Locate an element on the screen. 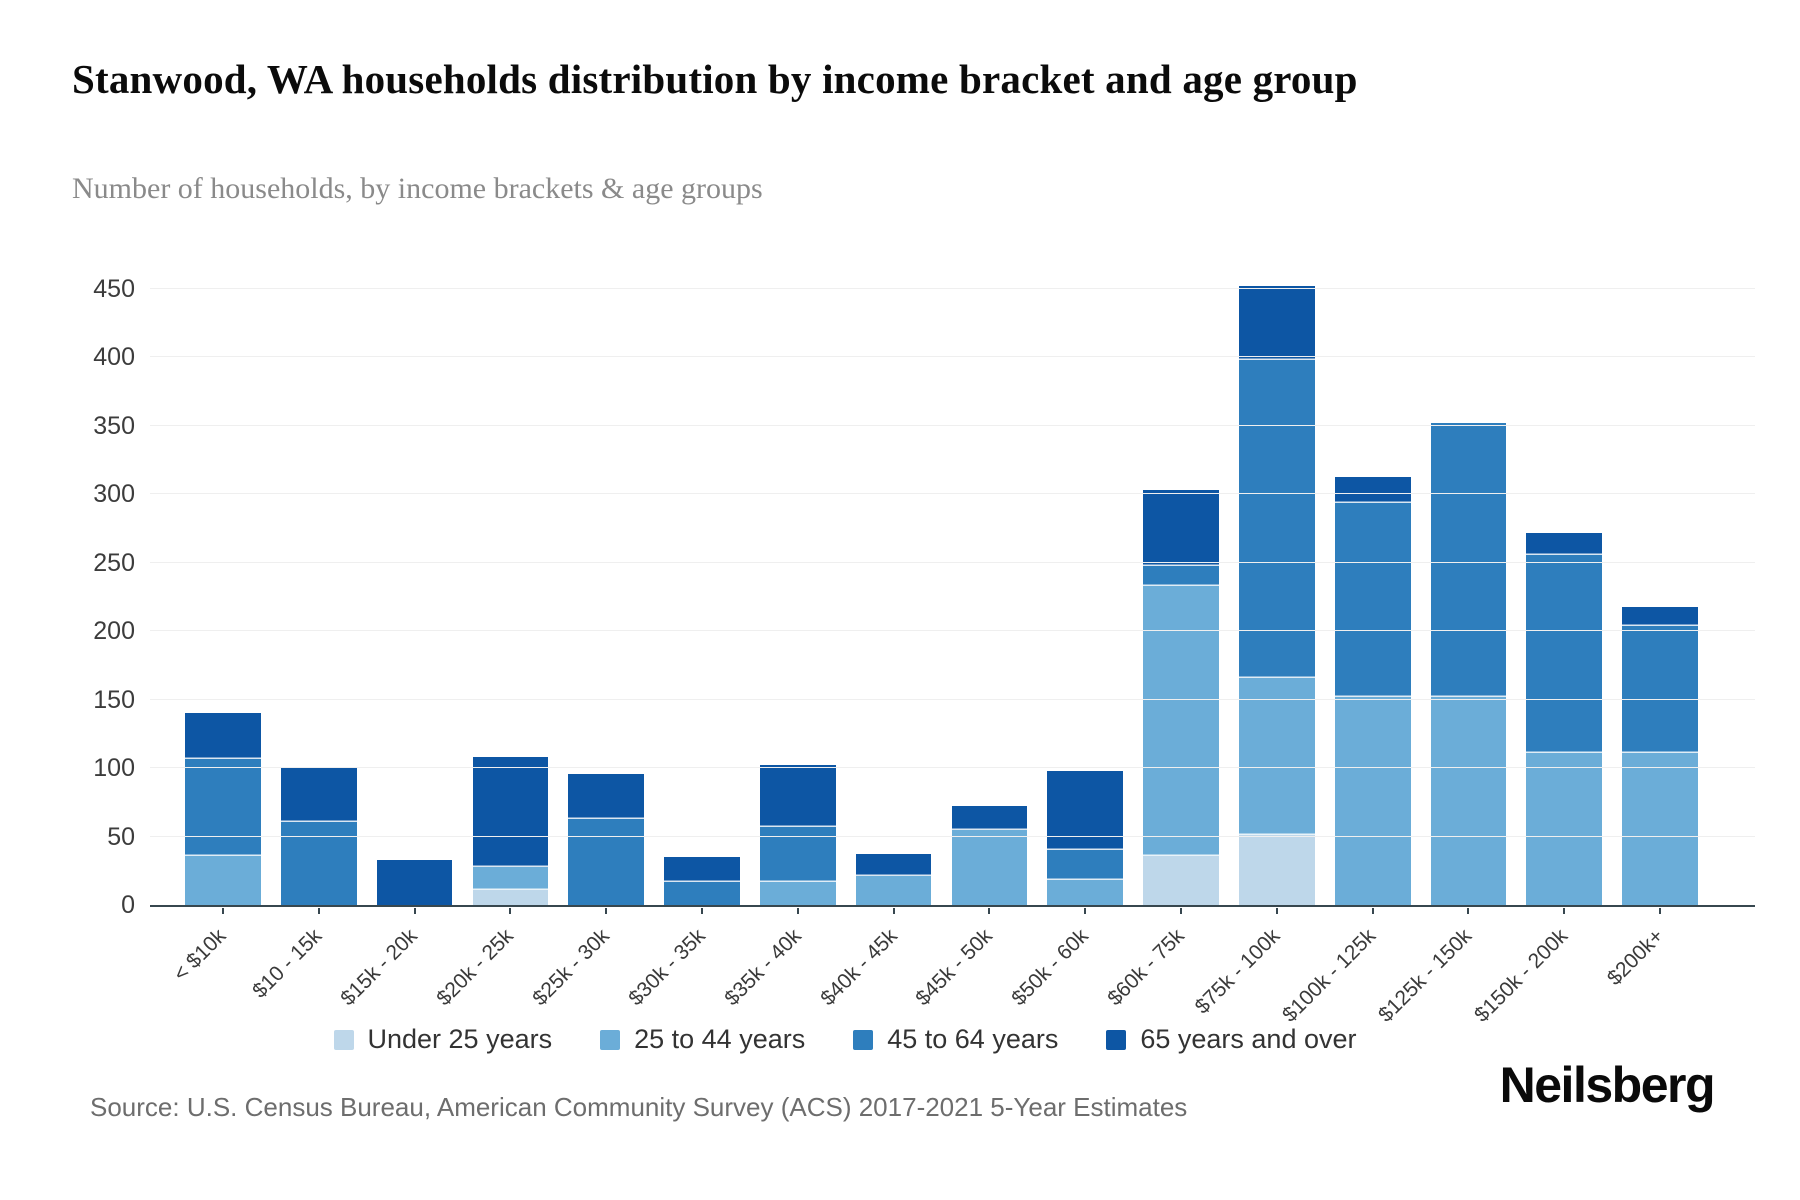  bar-slot: $100k - 125k is located at coordinates (1349, 658).